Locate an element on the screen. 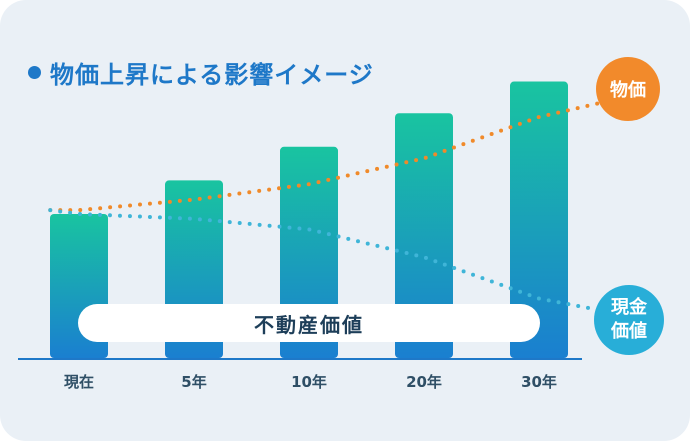  price-badge-label: 物価 is located at coordinates (628, 90).